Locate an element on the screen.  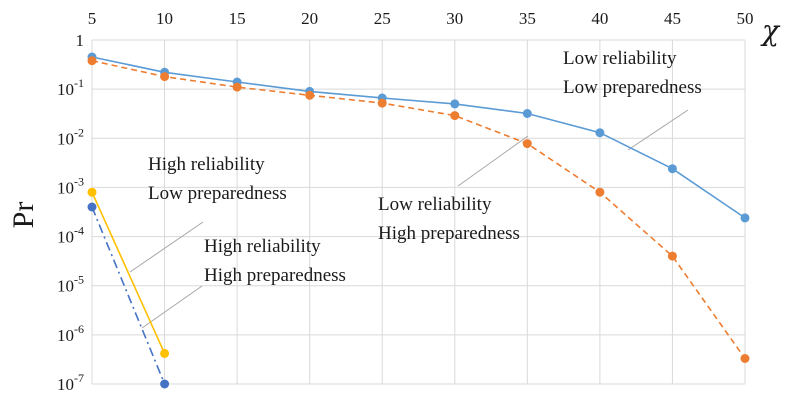
y-tick-exponent: -5 is located at coordinates (79, 280).